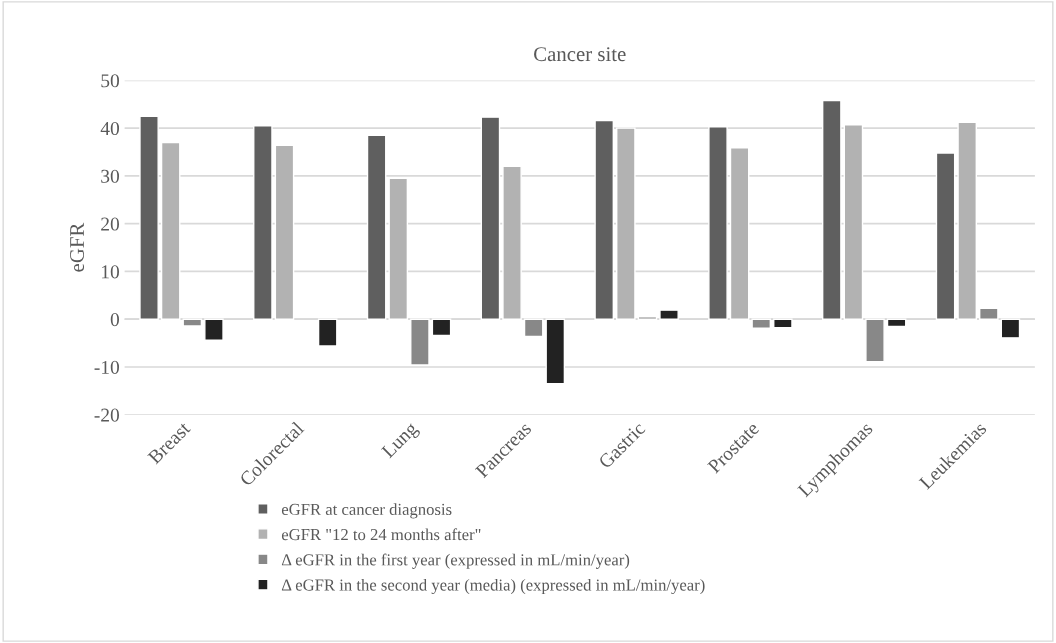 This screenshot has width=1056, height=643. What do you see at coordinates (107, 415) in the screenshot?
I see `y-tick-label: -20` at bounding box center [107, 415].